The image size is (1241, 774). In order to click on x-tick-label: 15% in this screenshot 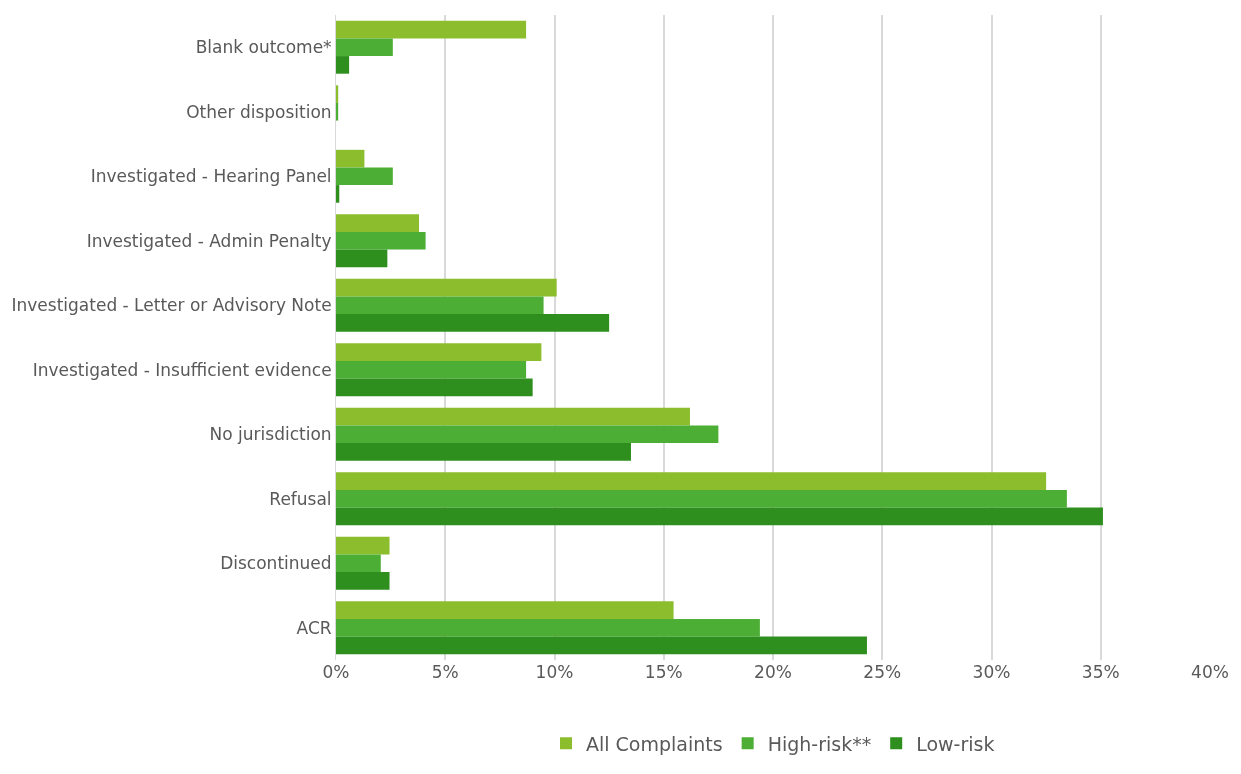, I will do `click(663, 672)`.